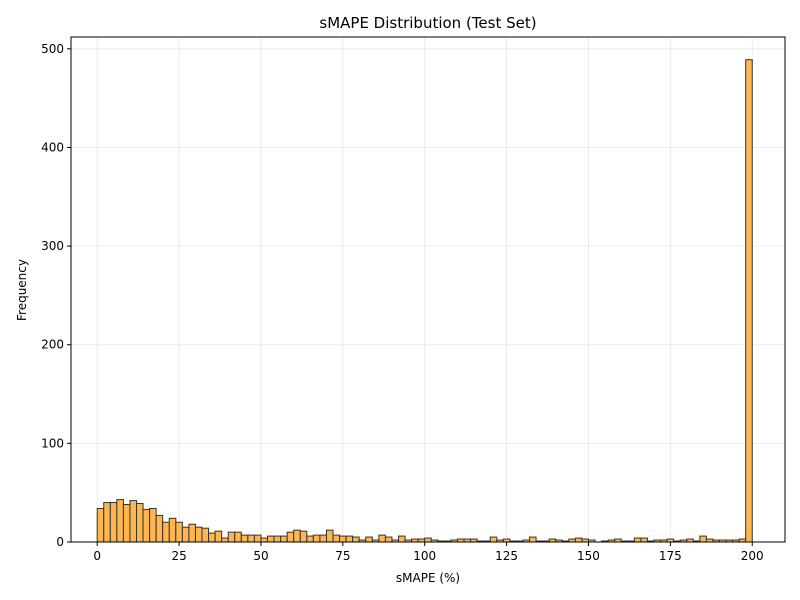 The height and width of the screenshot is (600, 800). Describe the element at coordinates (52, 49) in the screenshot. I see `y-tick-label: 500` at that location.